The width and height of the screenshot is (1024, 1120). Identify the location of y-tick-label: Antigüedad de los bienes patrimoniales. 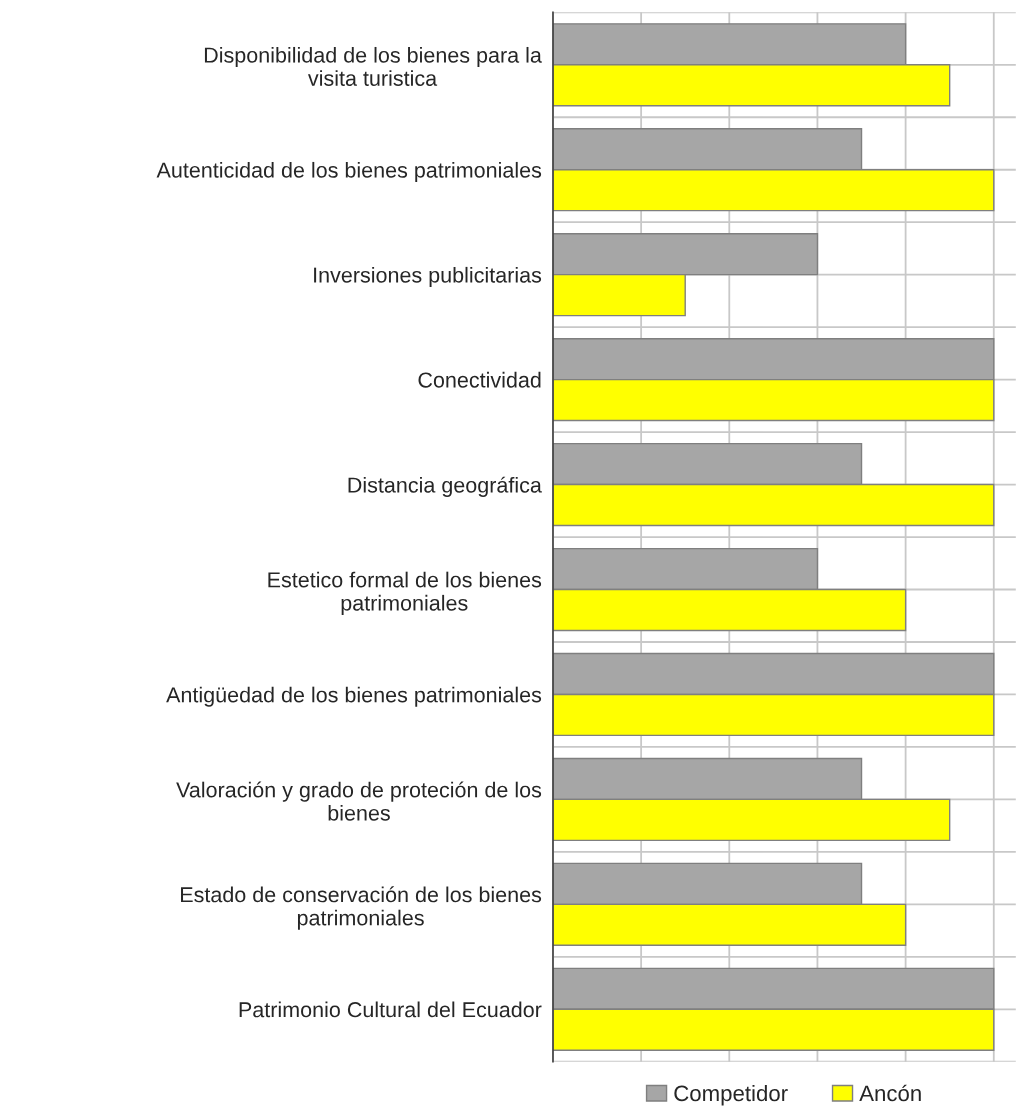
(354, 696).